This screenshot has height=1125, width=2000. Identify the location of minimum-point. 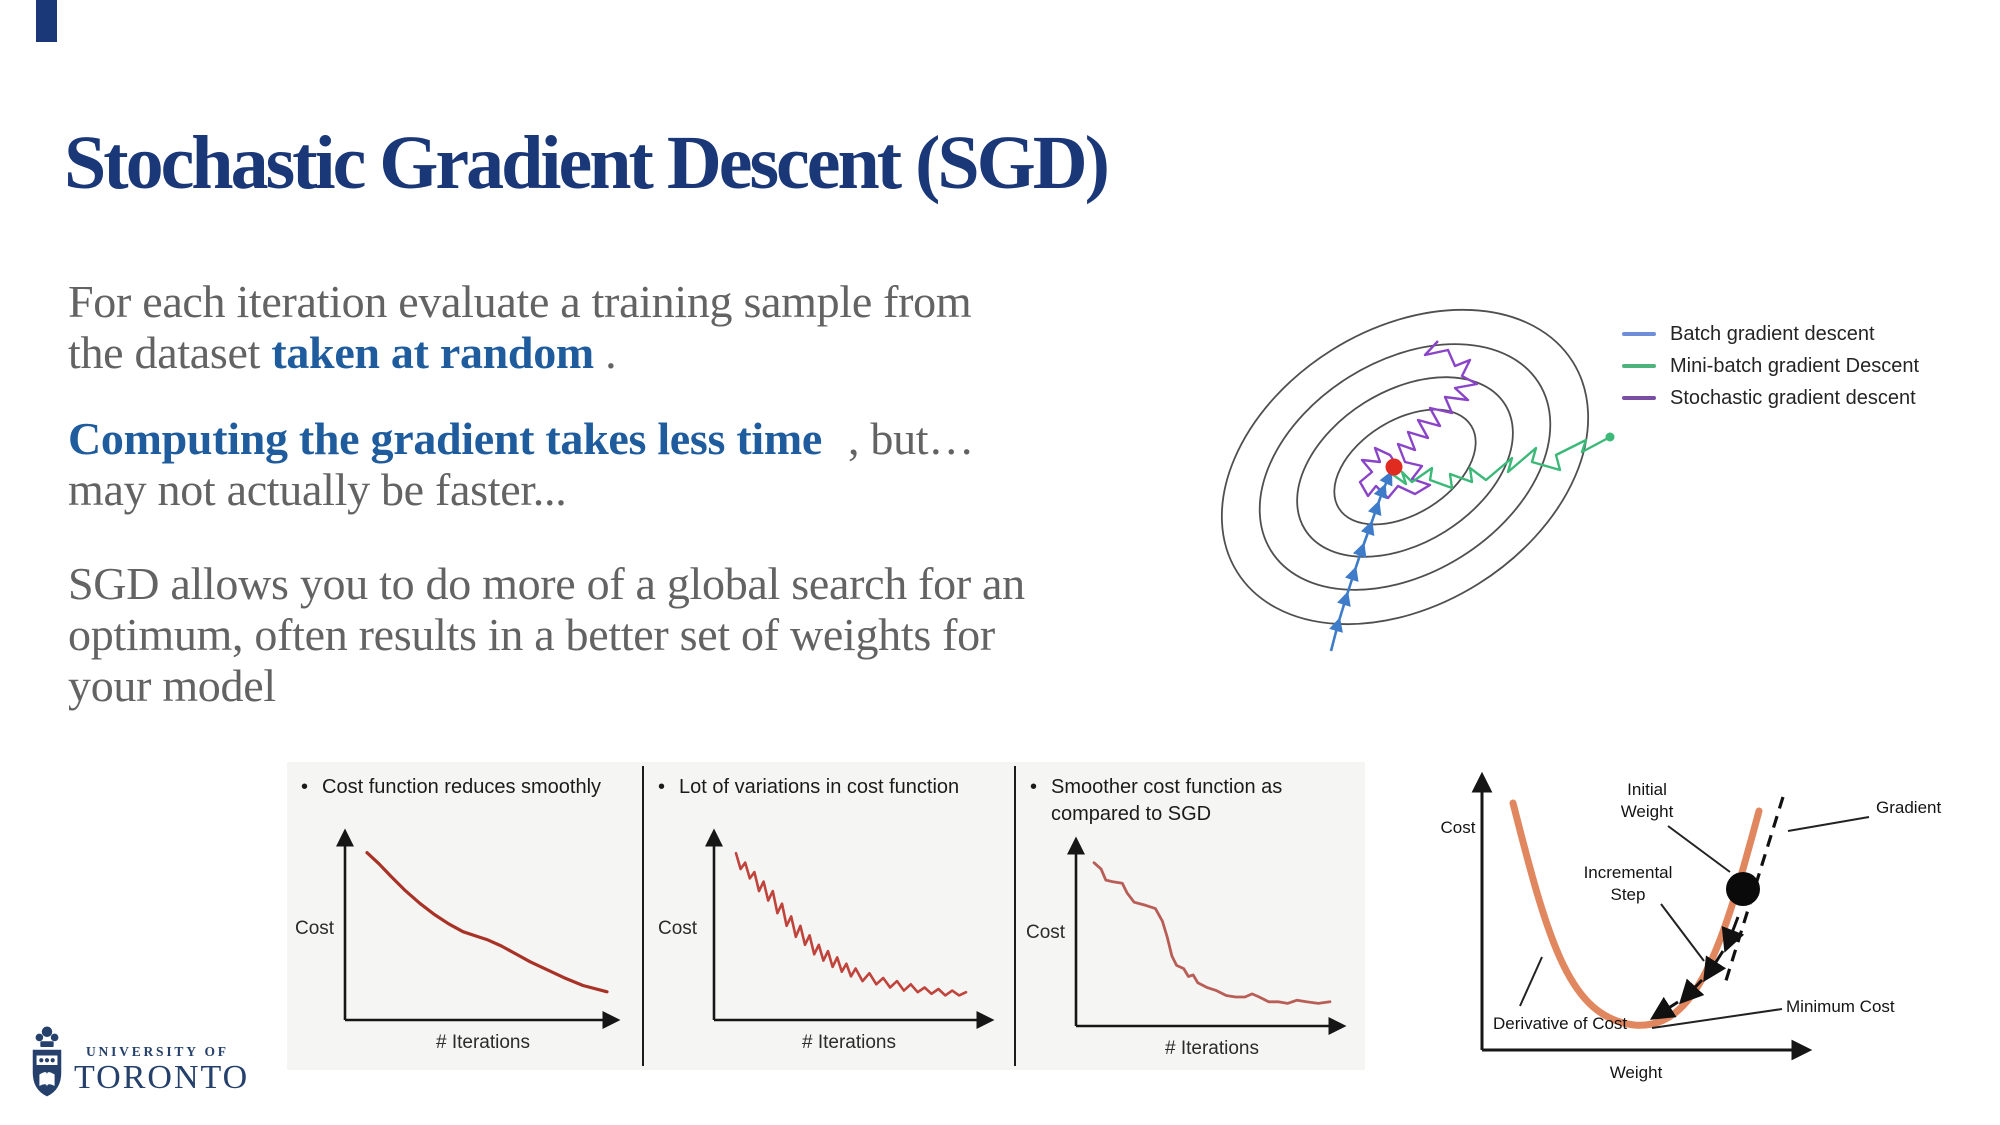
(1394, 467).